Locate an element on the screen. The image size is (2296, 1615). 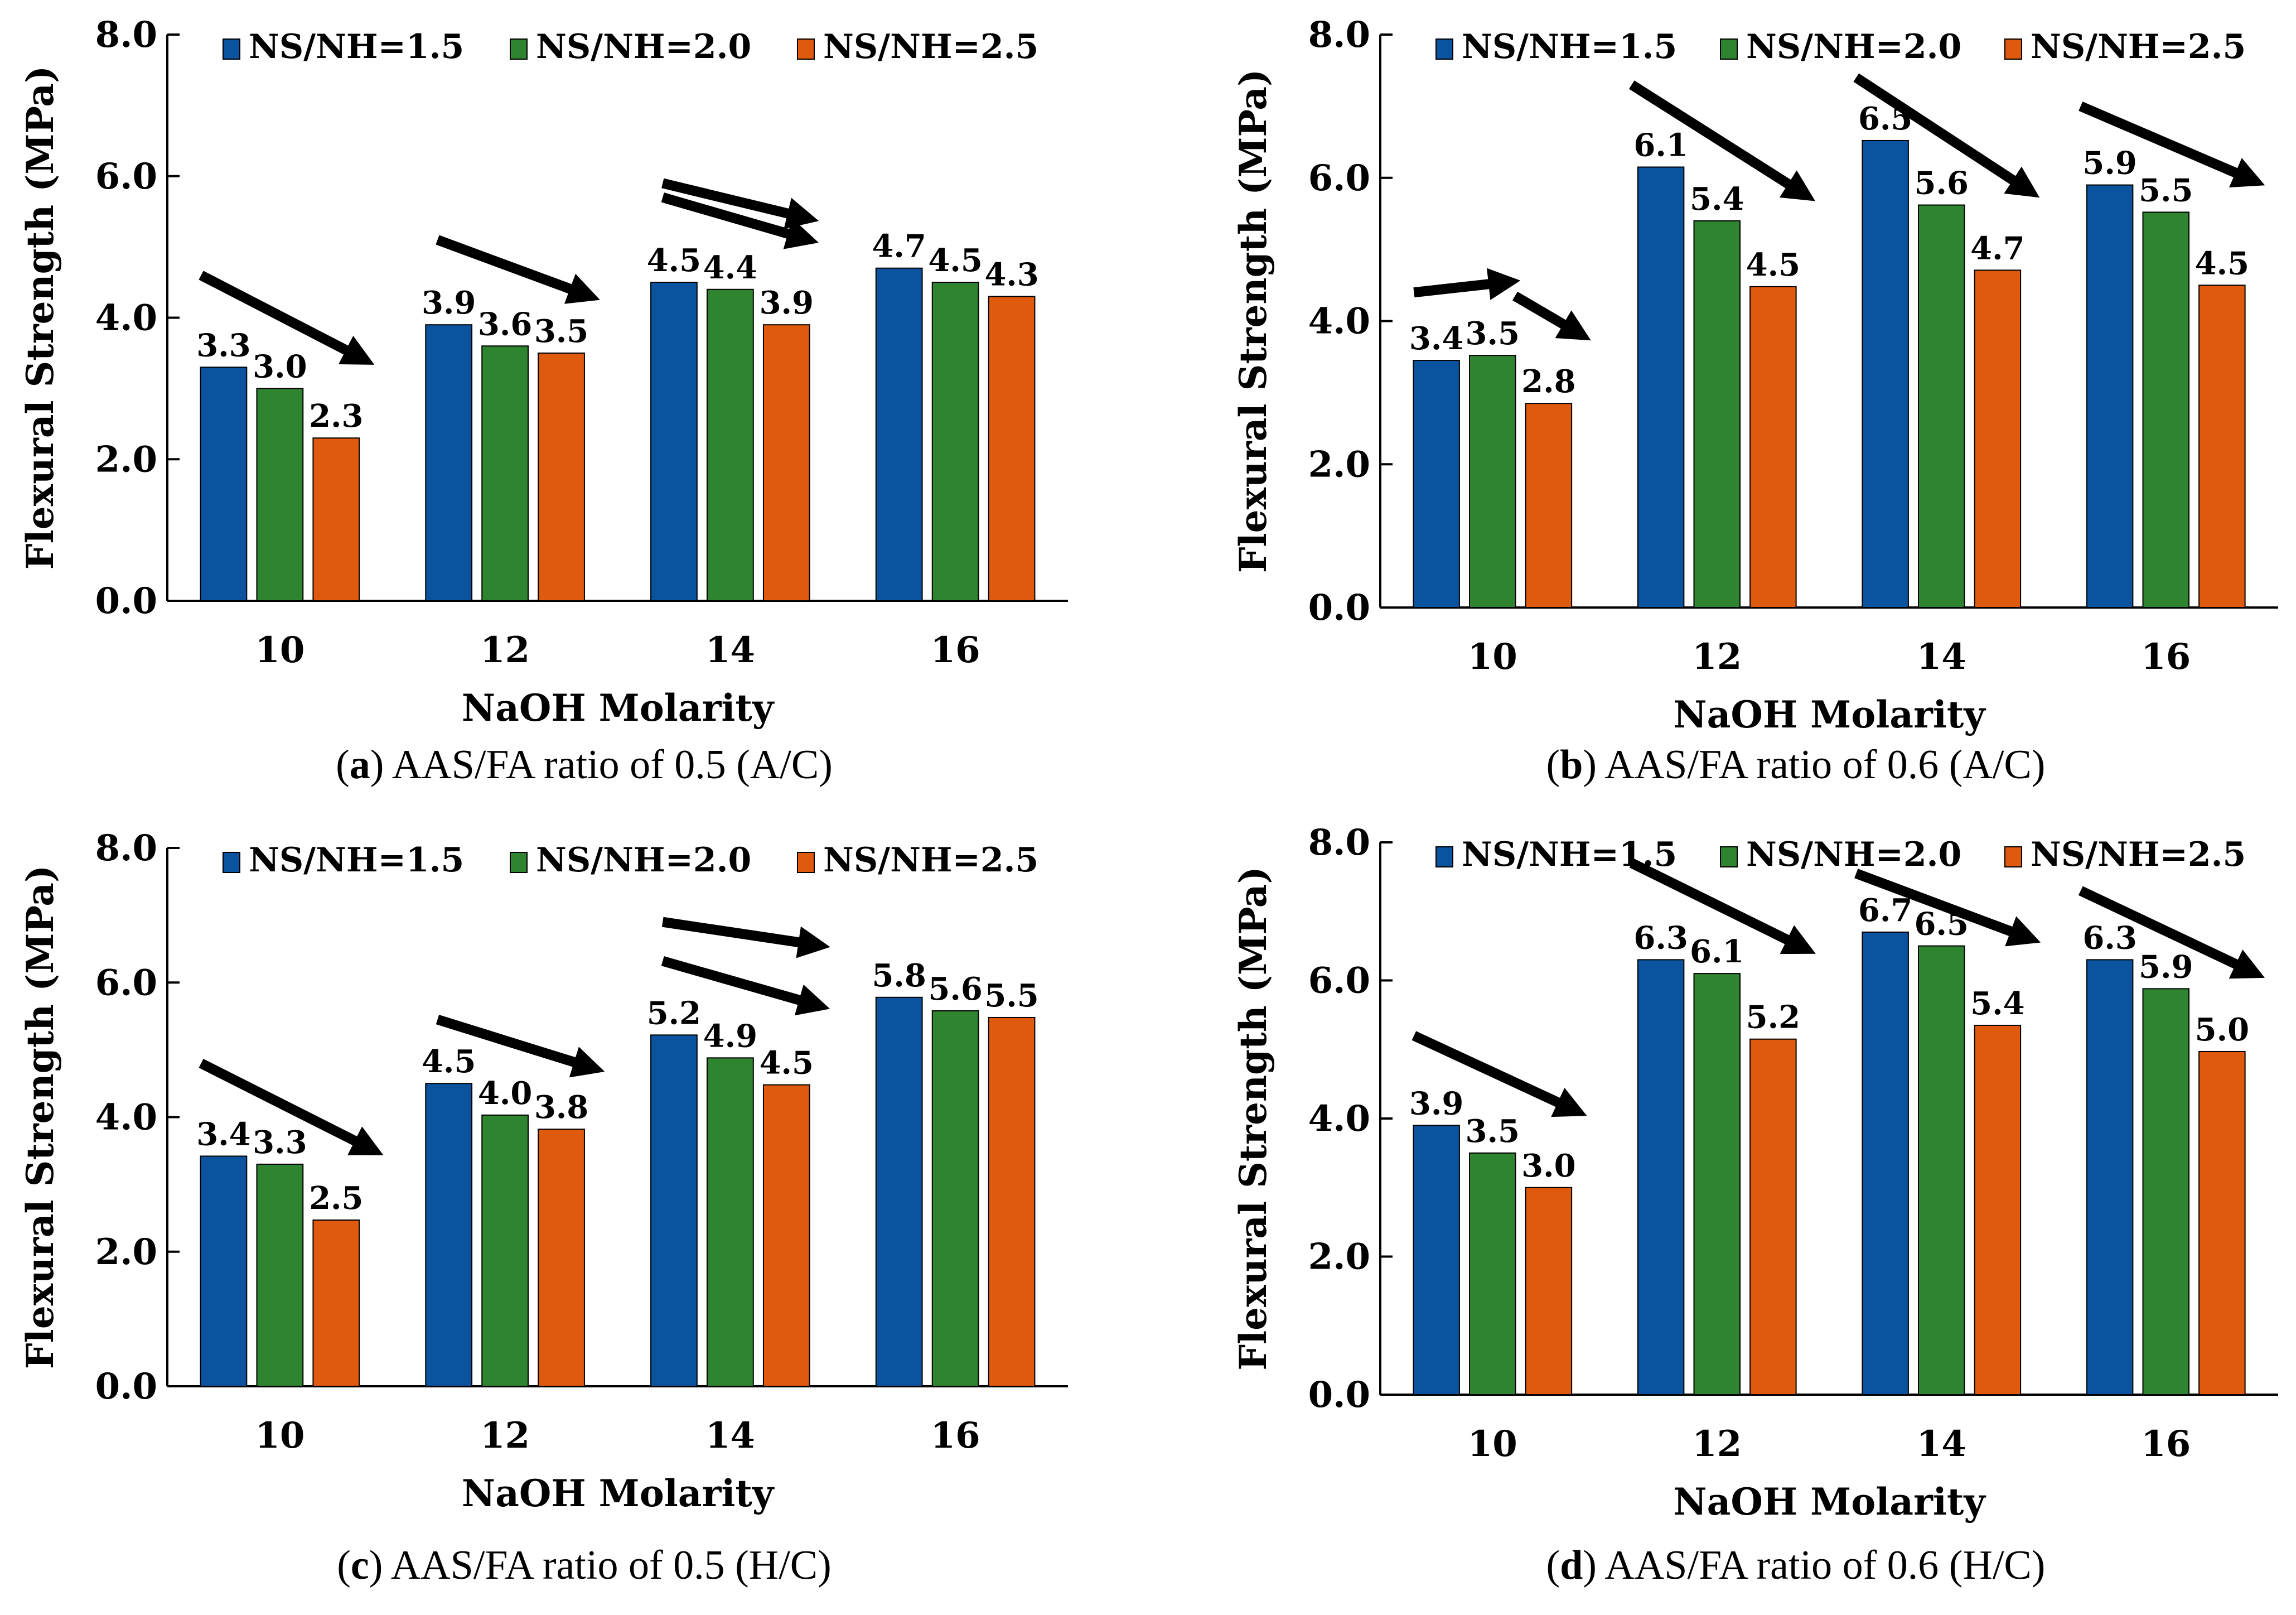
data-label: 4.7 is located at coordinates (899, 247).